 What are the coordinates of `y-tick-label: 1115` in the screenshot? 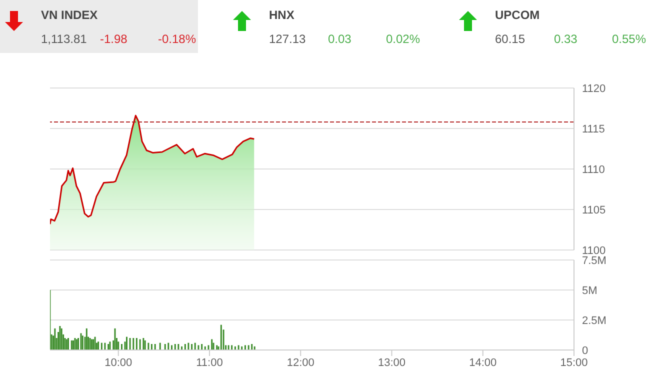 It's located at (593, 129).